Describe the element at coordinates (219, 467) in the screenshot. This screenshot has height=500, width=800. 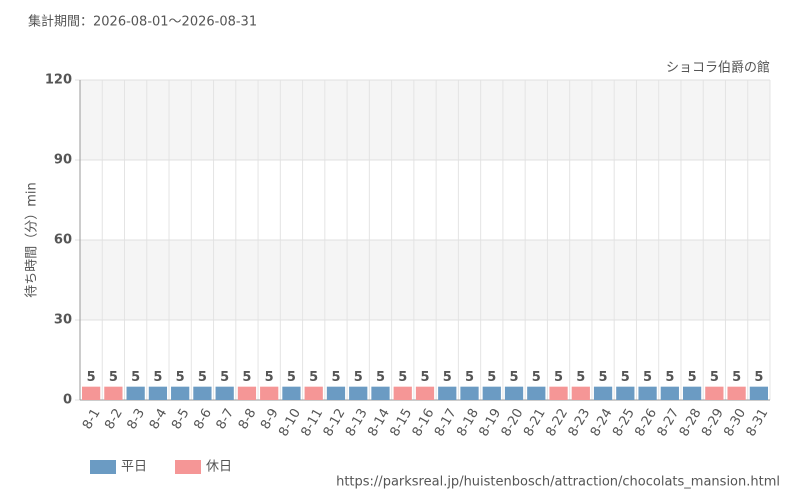
I see `legend-label: 休日` at that location.